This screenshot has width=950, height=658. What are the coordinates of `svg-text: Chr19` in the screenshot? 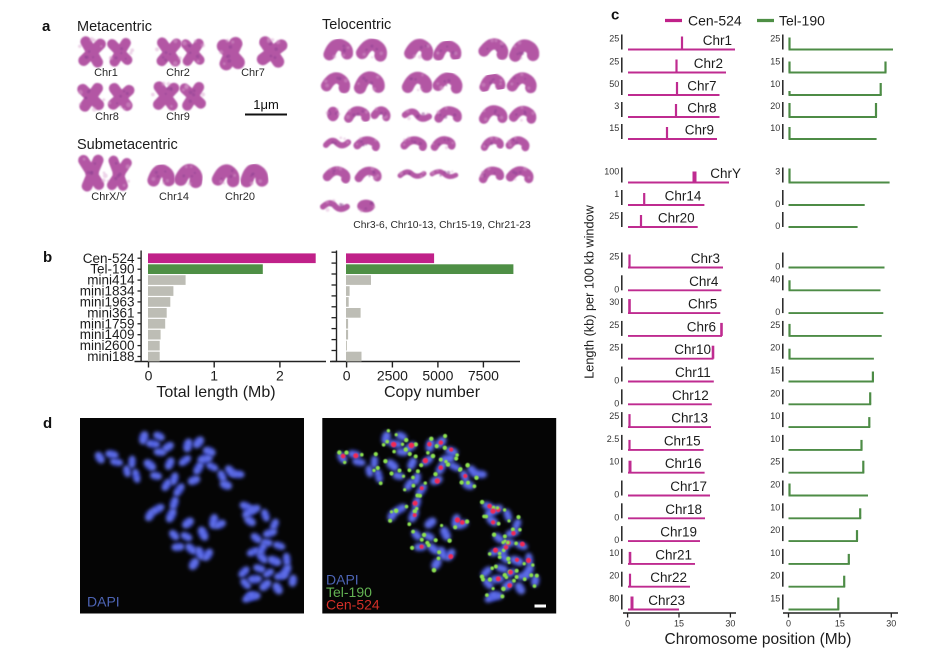 It's located at (678, 532).